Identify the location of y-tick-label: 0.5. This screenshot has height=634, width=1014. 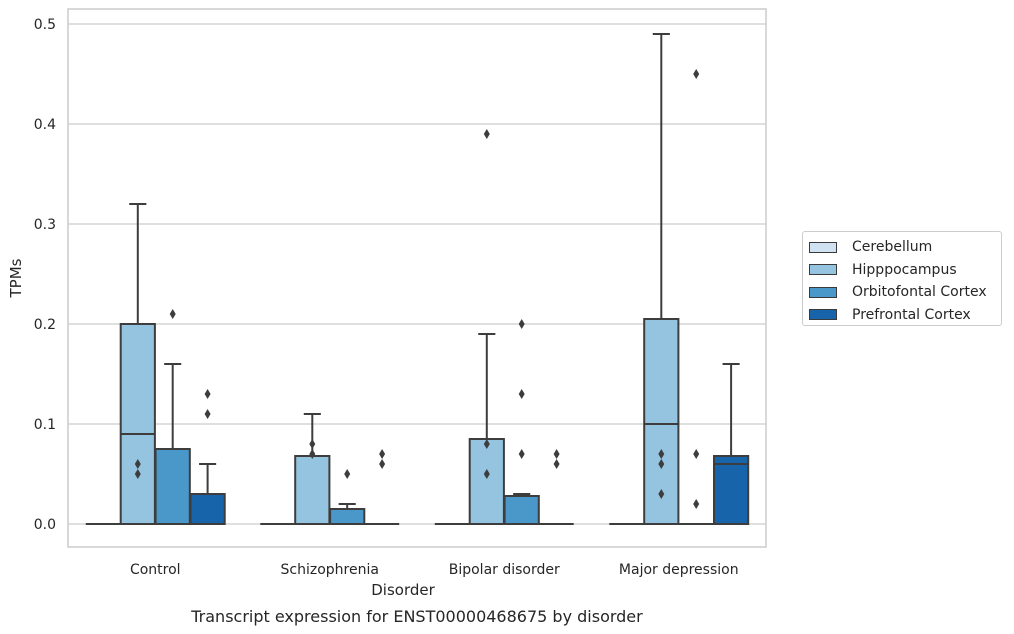
(45, 25).